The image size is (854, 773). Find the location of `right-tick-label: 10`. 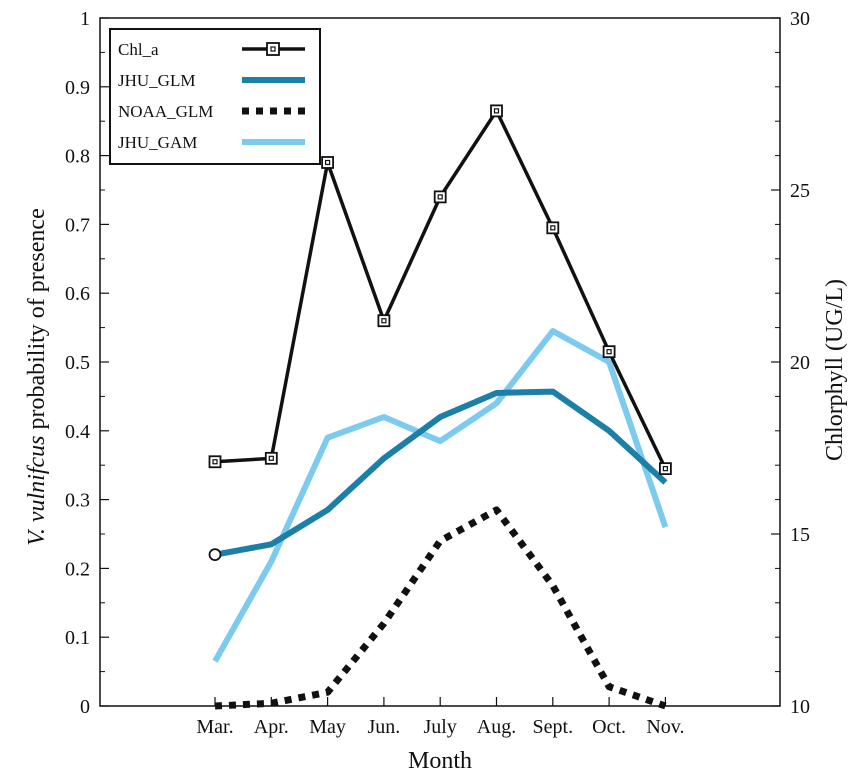

right-tick-label: 10 is located at coordinates (800, 707).